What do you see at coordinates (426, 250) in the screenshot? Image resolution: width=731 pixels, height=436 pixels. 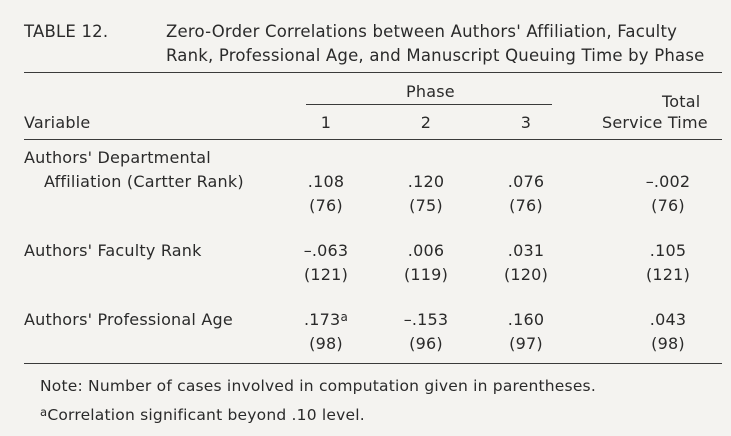 I see `cell-corr: .006` at bounding box center [426, 250].